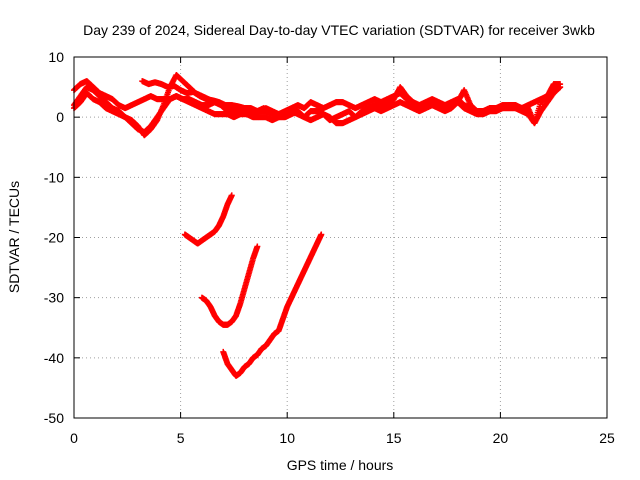  I want to click on y-tick-label: -30, so click(54, 298).